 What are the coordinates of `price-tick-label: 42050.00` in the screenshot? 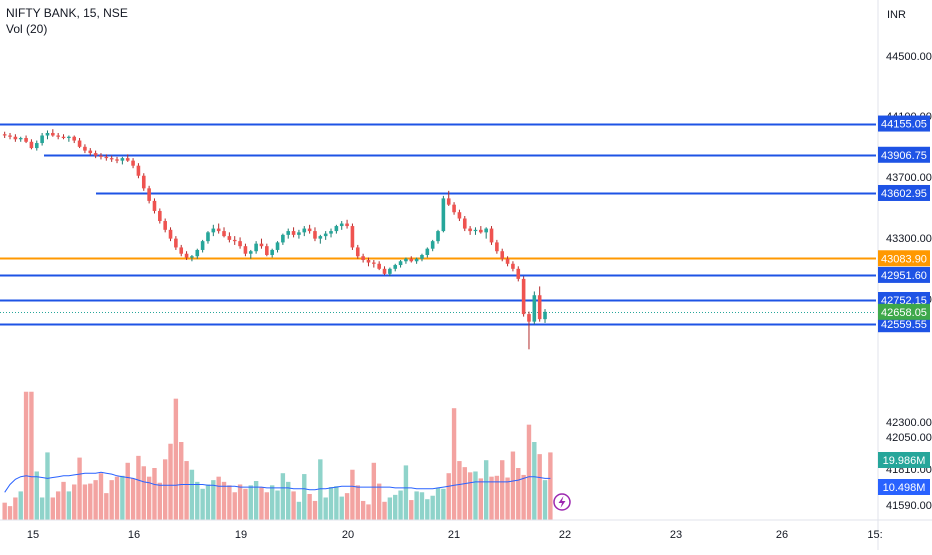 It's located at (909, 438).